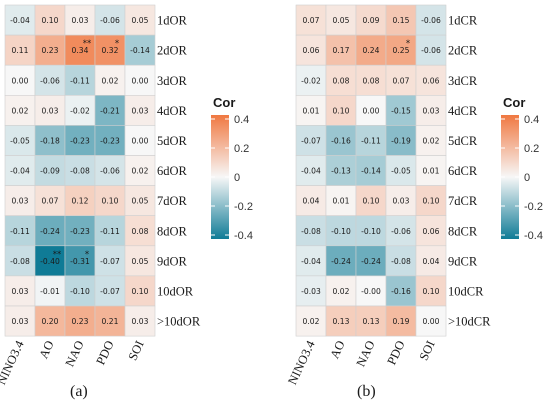 This screenshot has width=550, height=407. Describe the element at coordinates (463, 21) in the screenshot. I see `heatmap-b-row-label: 1dCR` at that location.